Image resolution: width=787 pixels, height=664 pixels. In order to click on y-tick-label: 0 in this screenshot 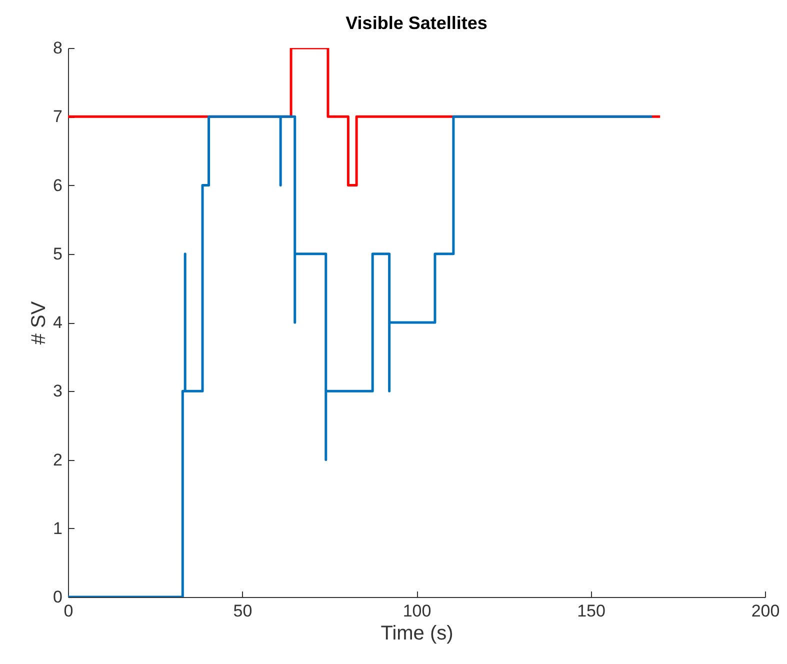, I will do `click(57, 597)`.